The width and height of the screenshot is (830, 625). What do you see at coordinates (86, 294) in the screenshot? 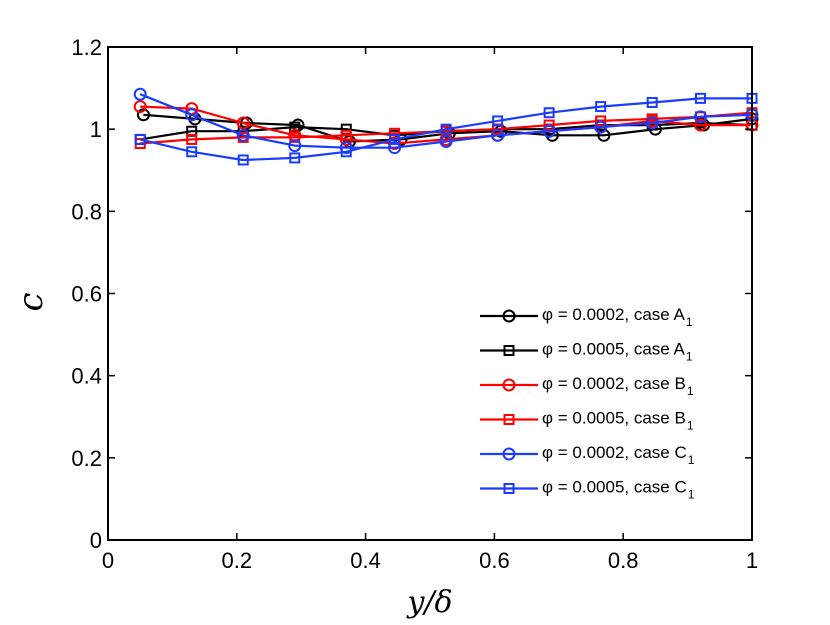
I see `y-tick-label: 0.6` at bounding box center [86, 294].